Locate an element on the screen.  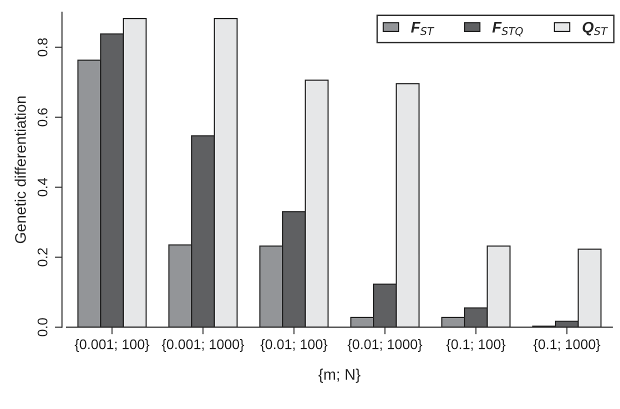
legend-label: Q$_{ST}$ is located at coordinates (595, 29).